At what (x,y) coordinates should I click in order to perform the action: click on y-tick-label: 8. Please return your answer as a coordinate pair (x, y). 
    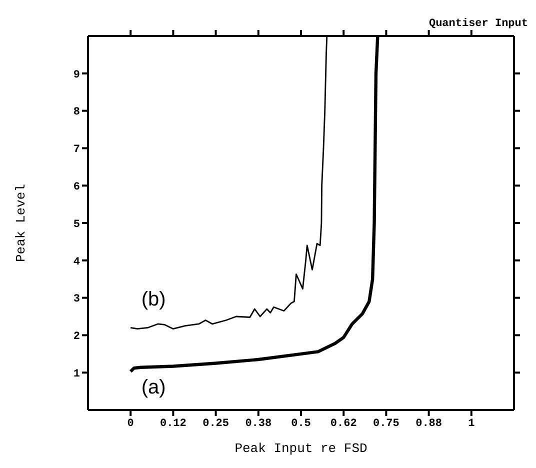
    Looking at the image, I should click on (76, 112).